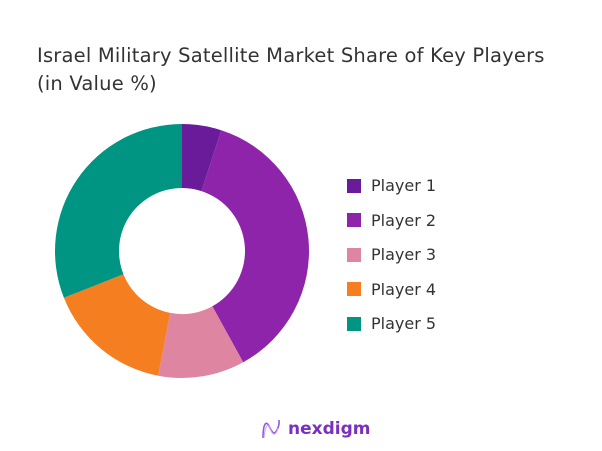 The height and width of the screenshot is (451, 602). I want to click on legend-item: Player 1, so click(391, 185).